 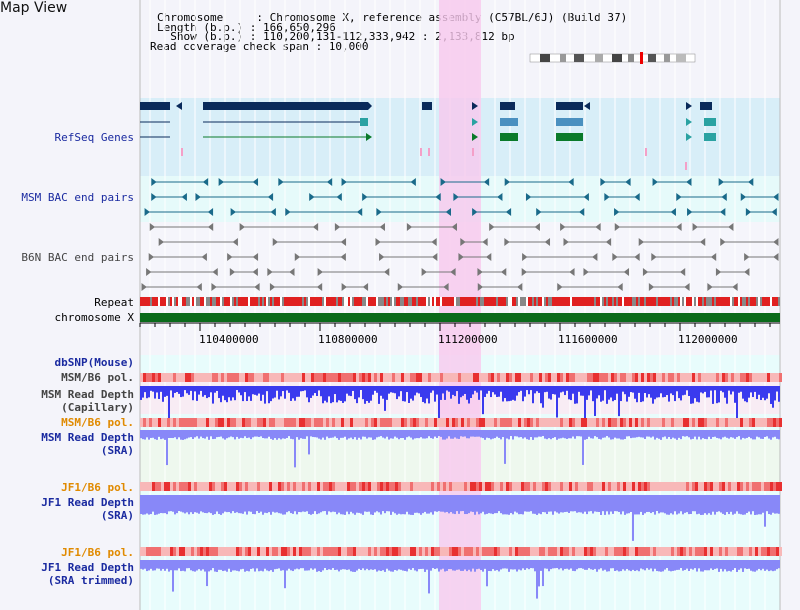 I want to click on ideogram-position-marker, so click(x=641, y=58).